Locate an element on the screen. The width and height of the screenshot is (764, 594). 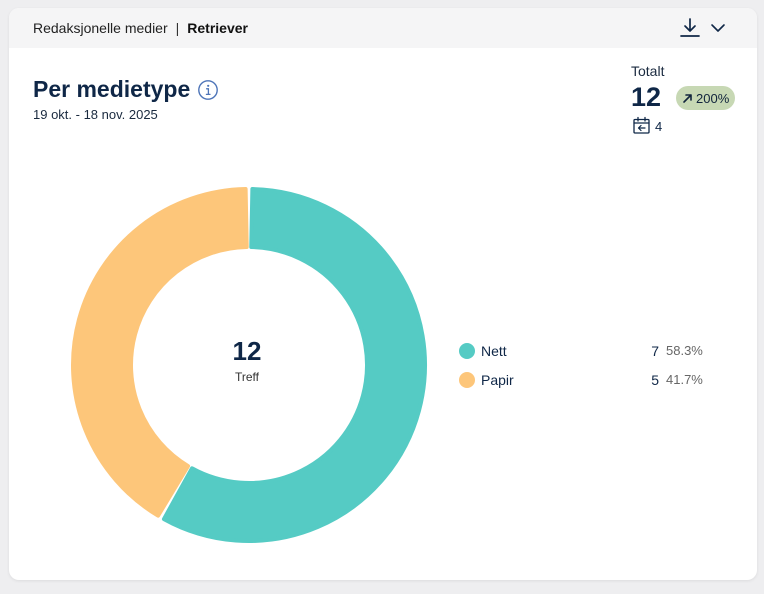
previous-period-value: 4 is located at coordinates (659, 126).